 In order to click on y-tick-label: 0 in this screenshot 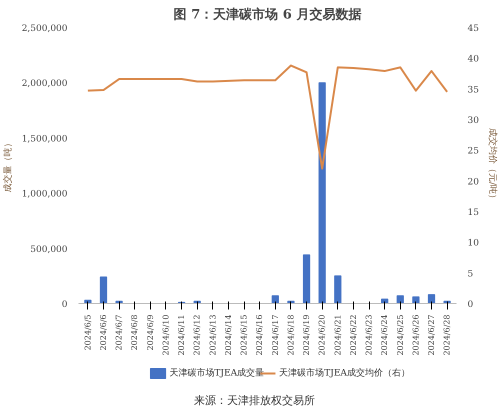, I will do `click(65, 305)`.